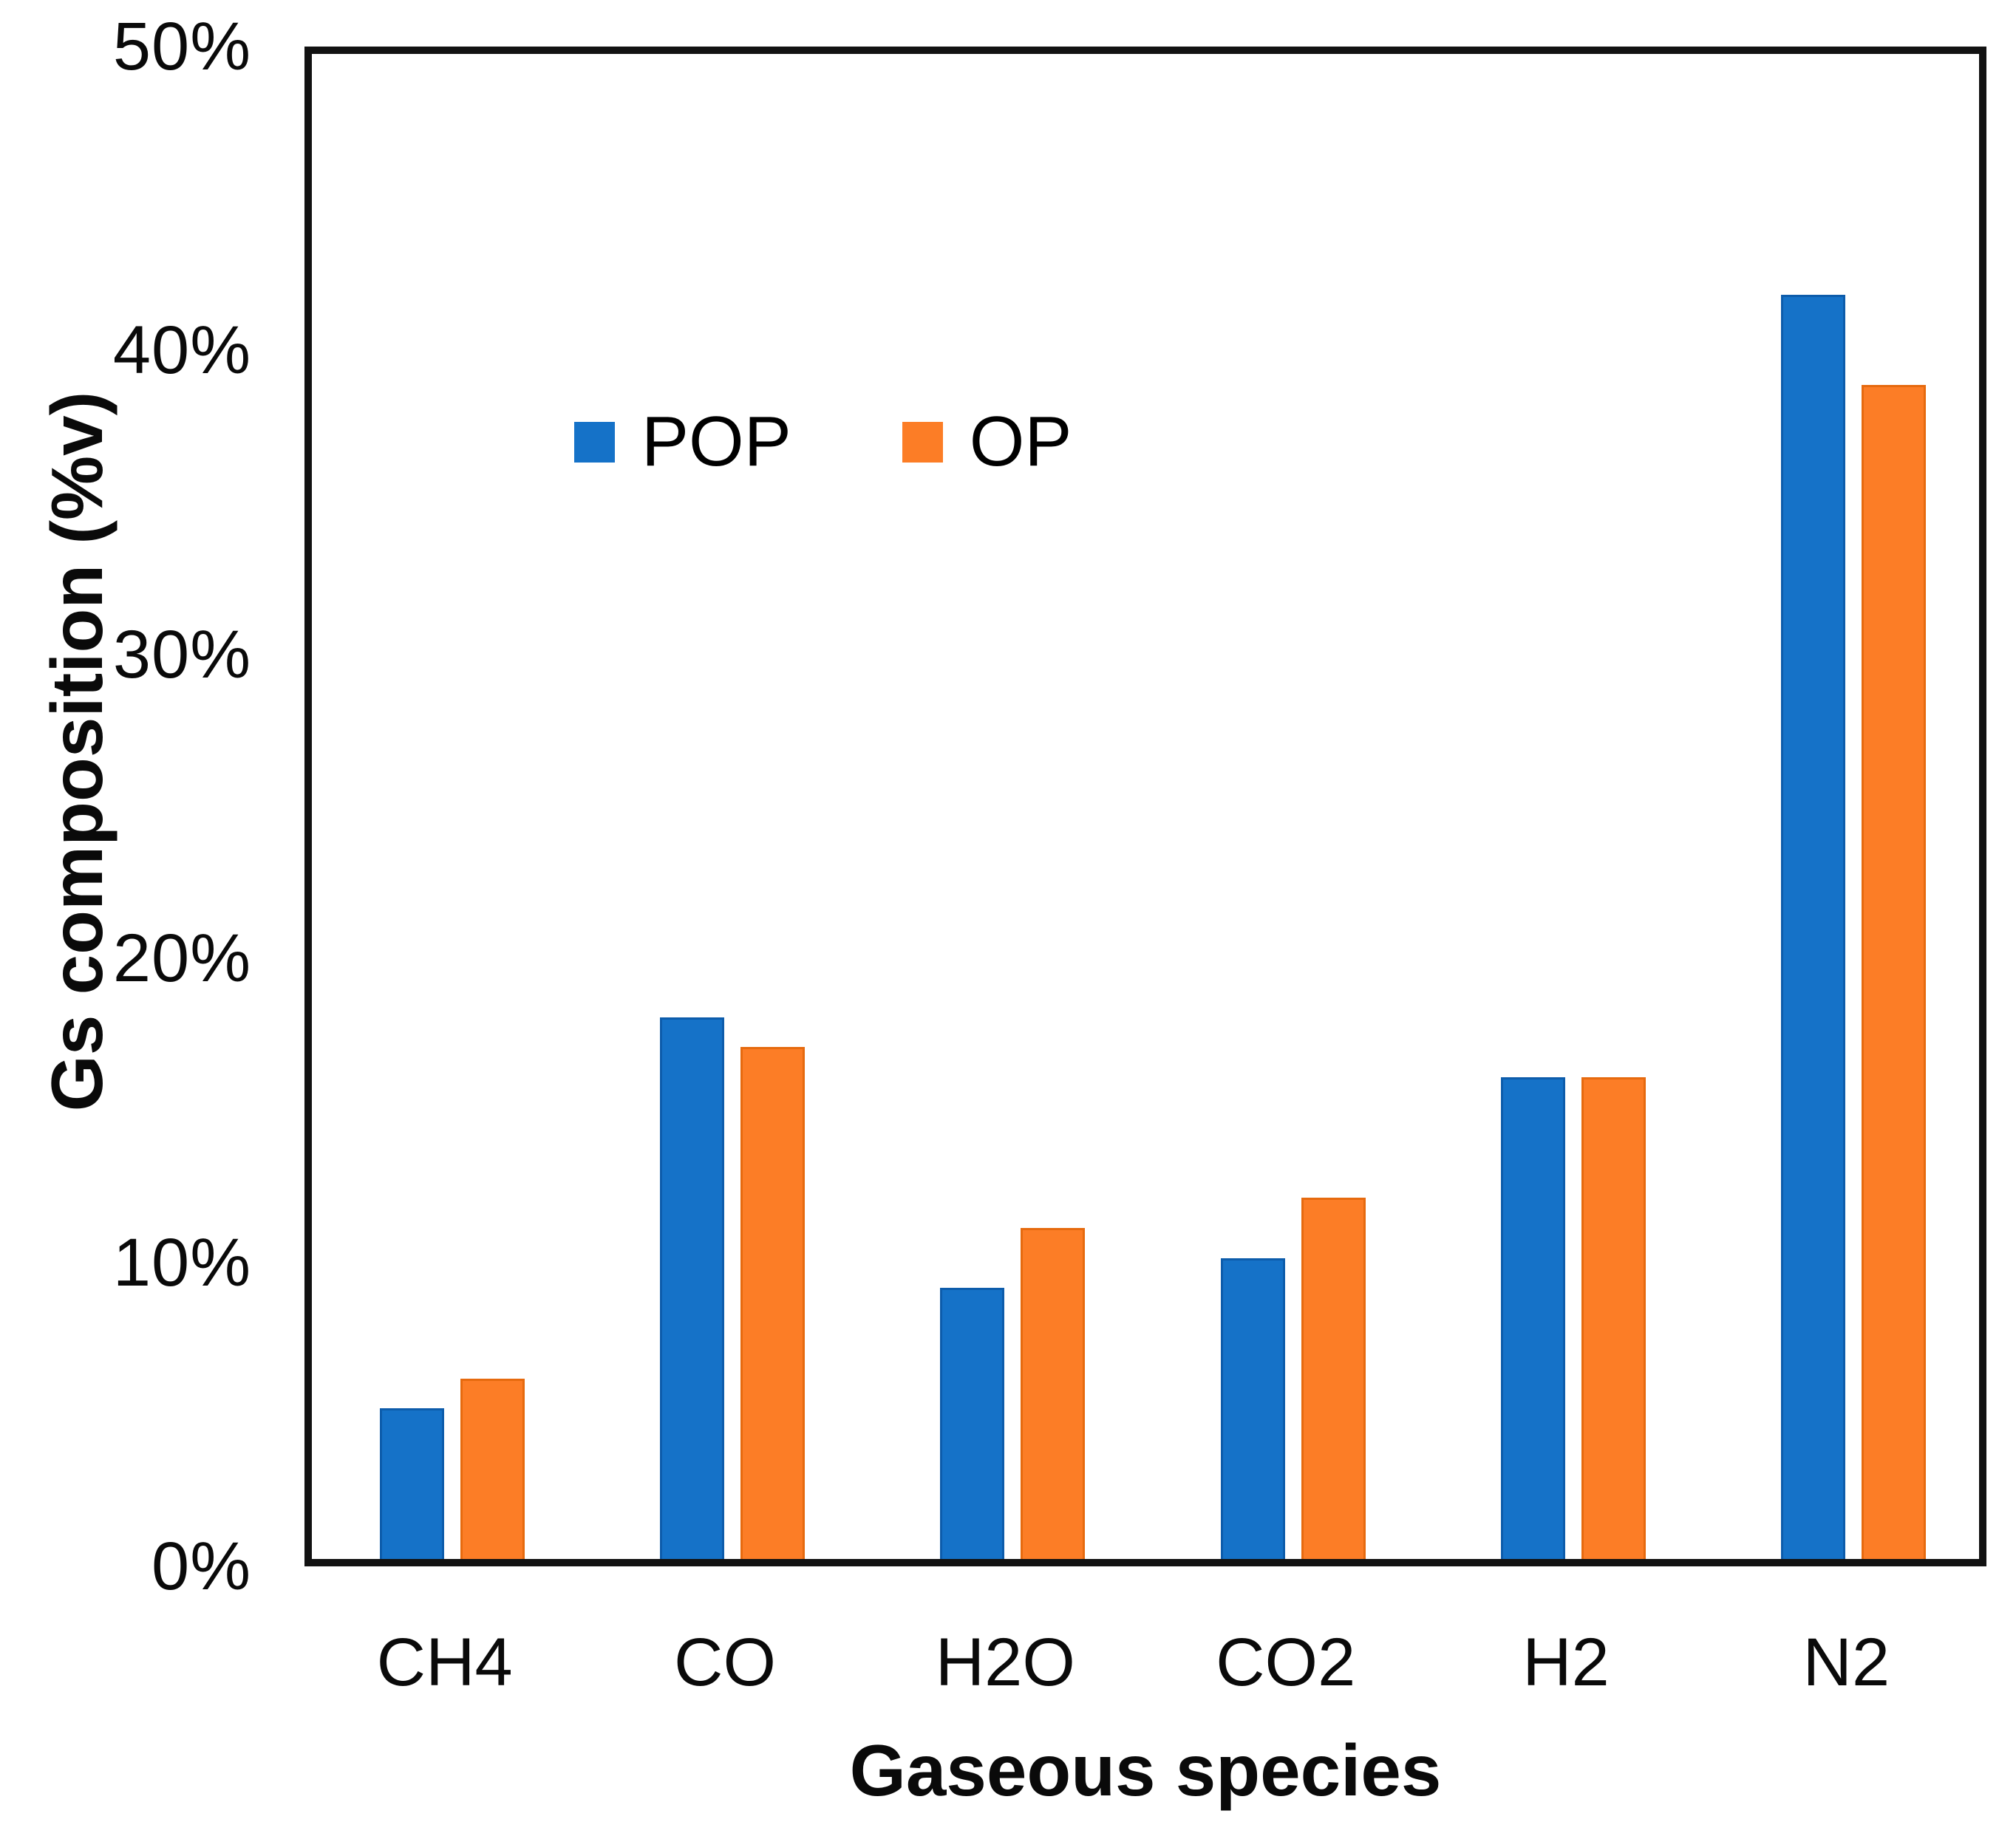  Describe the element at coordinates (1566, 1662) in the screenshot. I see `x-tick-label-H2: H2` at that location.